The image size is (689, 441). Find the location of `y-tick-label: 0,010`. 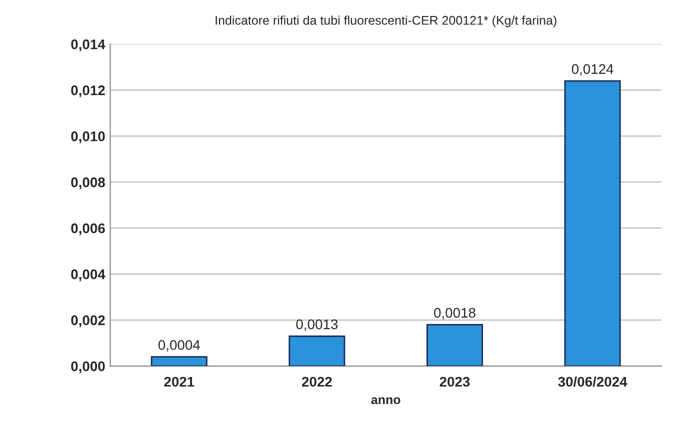

y-tick-label: 0,010 is located at coordinates (88, 137).